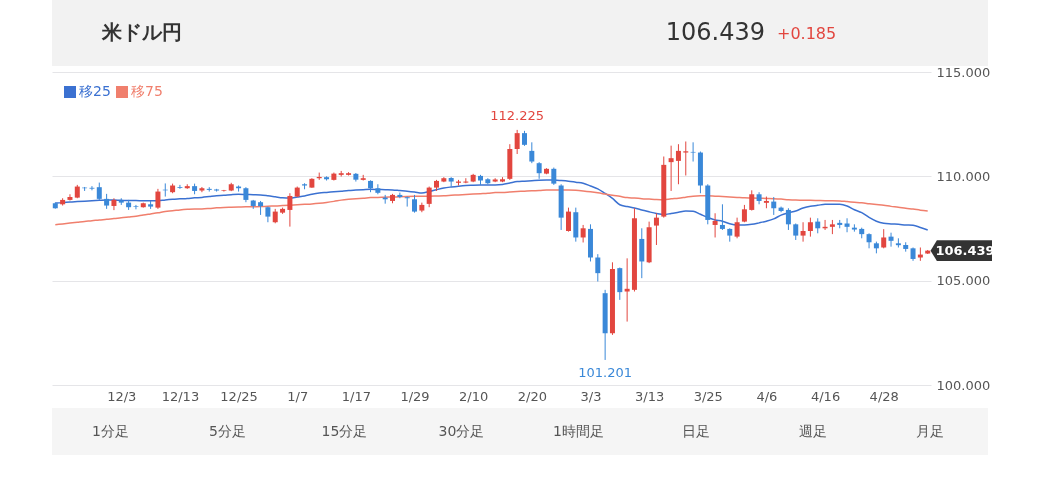 This screenshot has width=1039, height=480. Describe the element at coordinates (825, 396) in the screenshot. I see `x-tick-label: 4/16` at that location.